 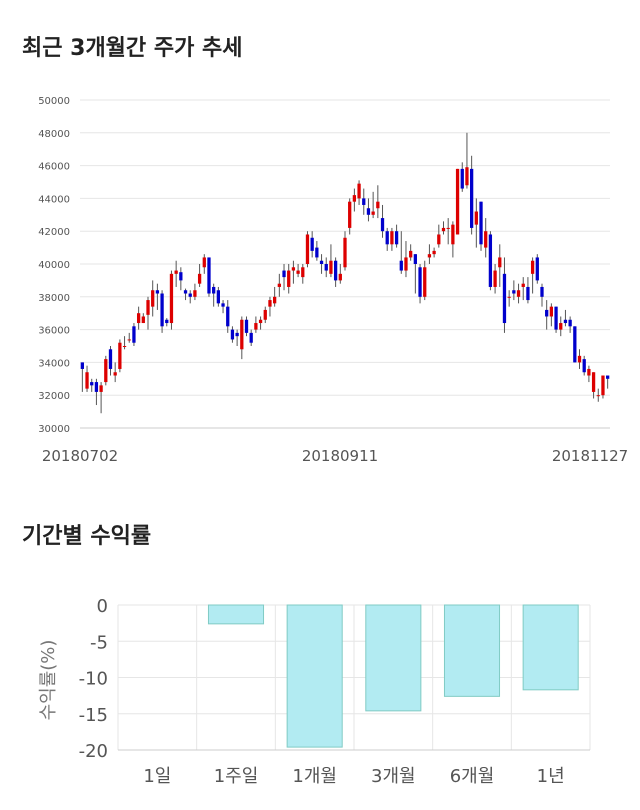 I want to click on price-x-ticks: 20180702 20180911 20181127, so click(x=335, y=456).